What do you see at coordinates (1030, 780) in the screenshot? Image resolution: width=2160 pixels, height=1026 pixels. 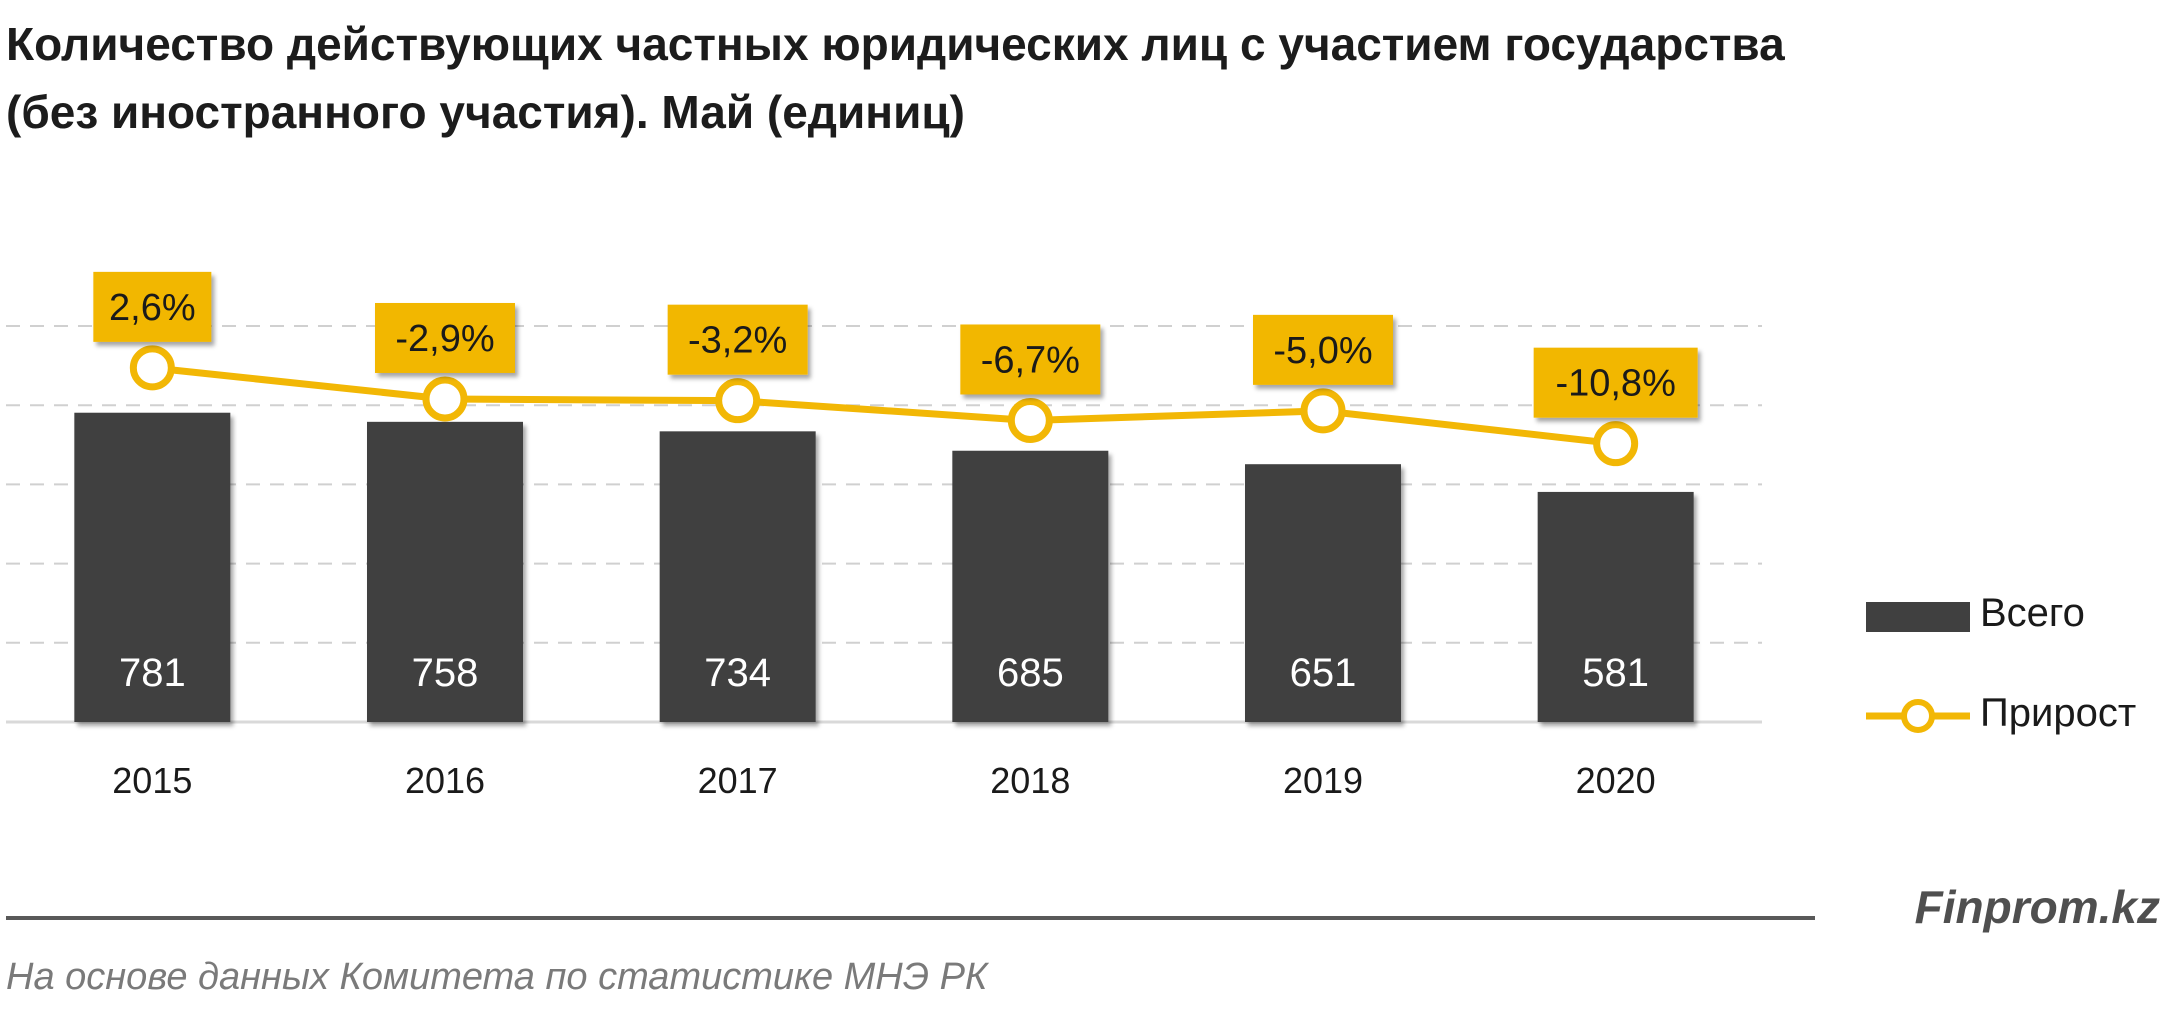 I see `x-tick-label: 2018` at bounding box center [1030, 780].